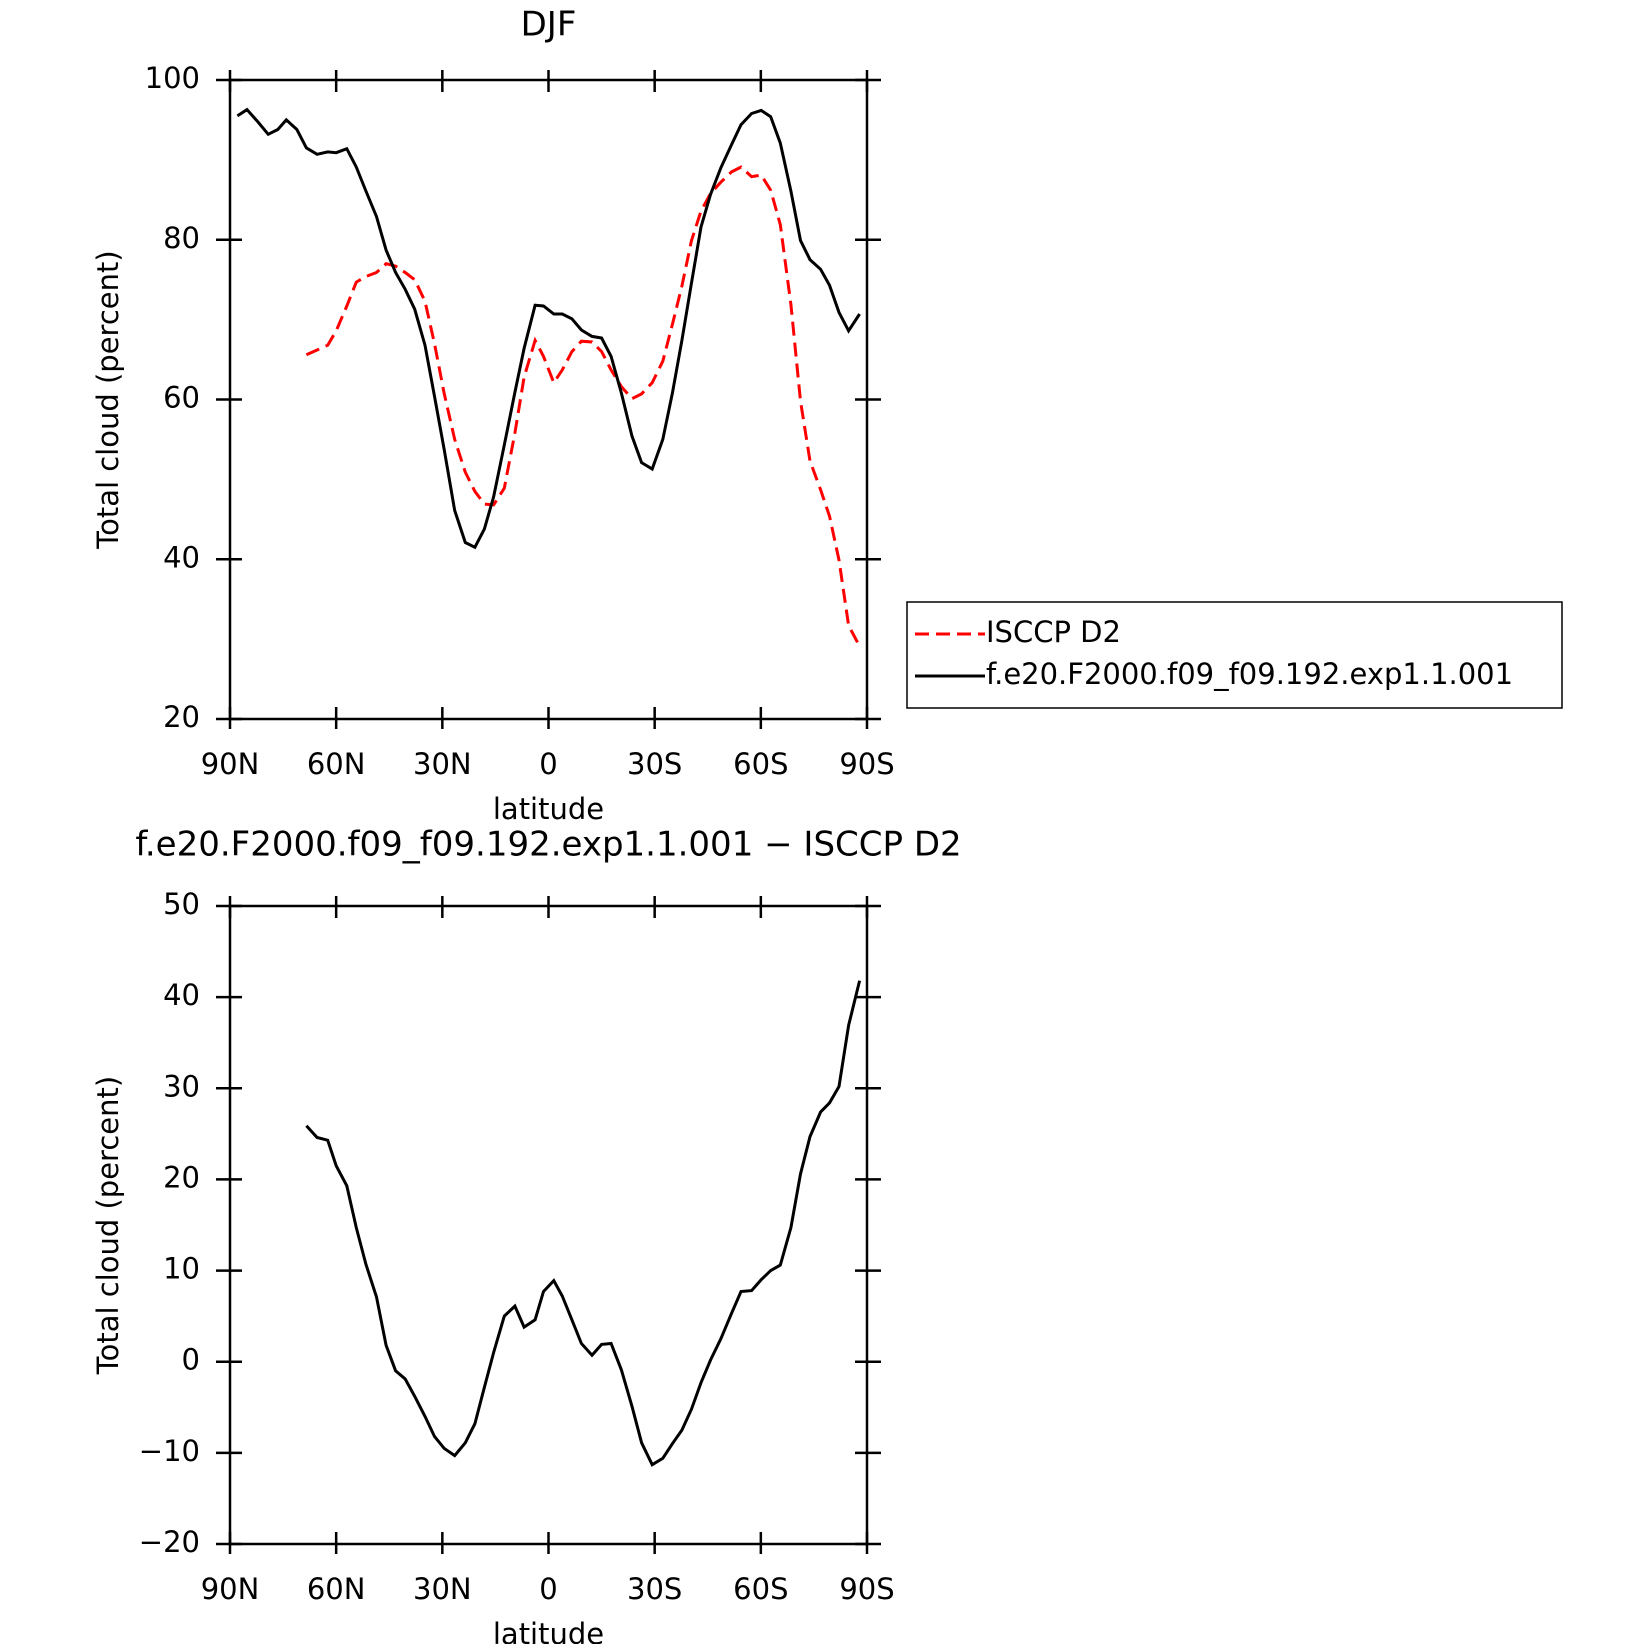  Describe the element at coordinates (181, 1086) in the screenshot. I see `y-tick-label: 30` at that location.